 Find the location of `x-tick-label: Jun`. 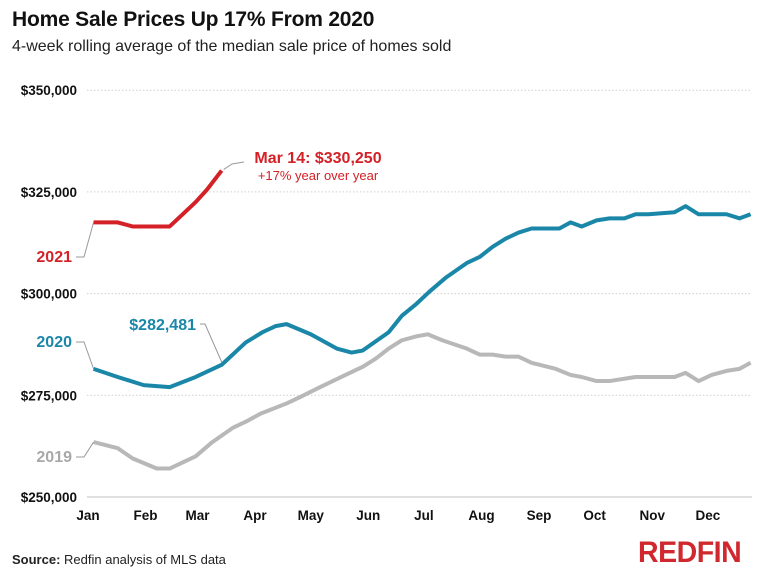

x-tick-label: Jun is located at coordinates (368, 515).